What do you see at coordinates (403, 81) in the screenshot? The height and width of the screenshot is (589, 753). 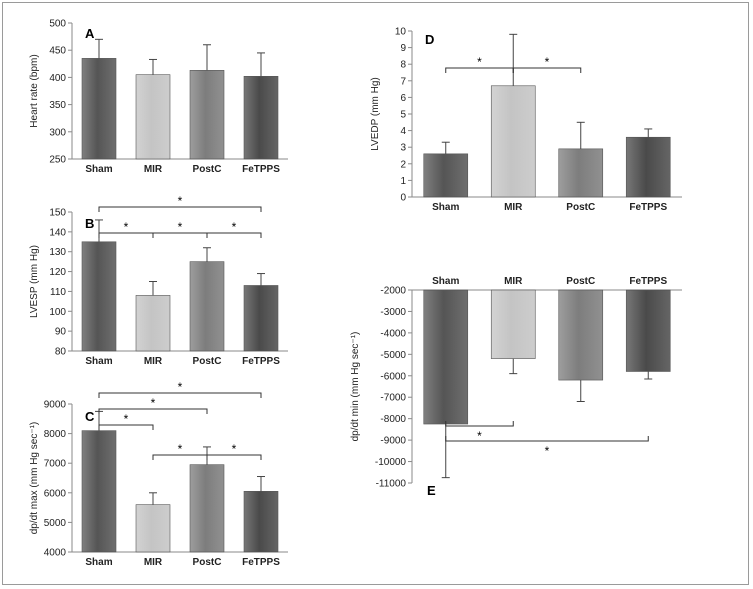 I see `y-tick-label: 7` at bounding box center [403, 81].